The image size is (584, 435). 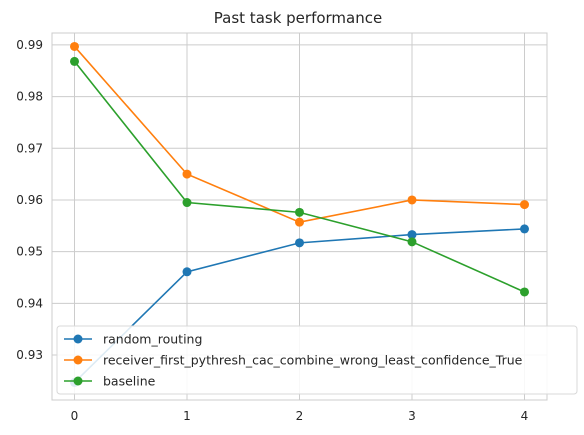 I want to click on y-tick-label: 0.99, so click(x=29, y=45).